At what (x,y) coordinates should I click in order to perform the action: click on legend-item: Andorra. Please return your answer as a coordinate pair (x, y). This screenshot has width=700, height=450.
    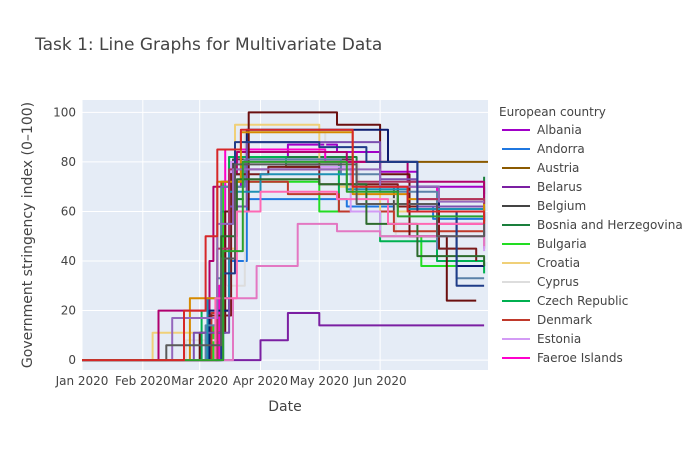
    Looking at the image, I should click on (543, 149).